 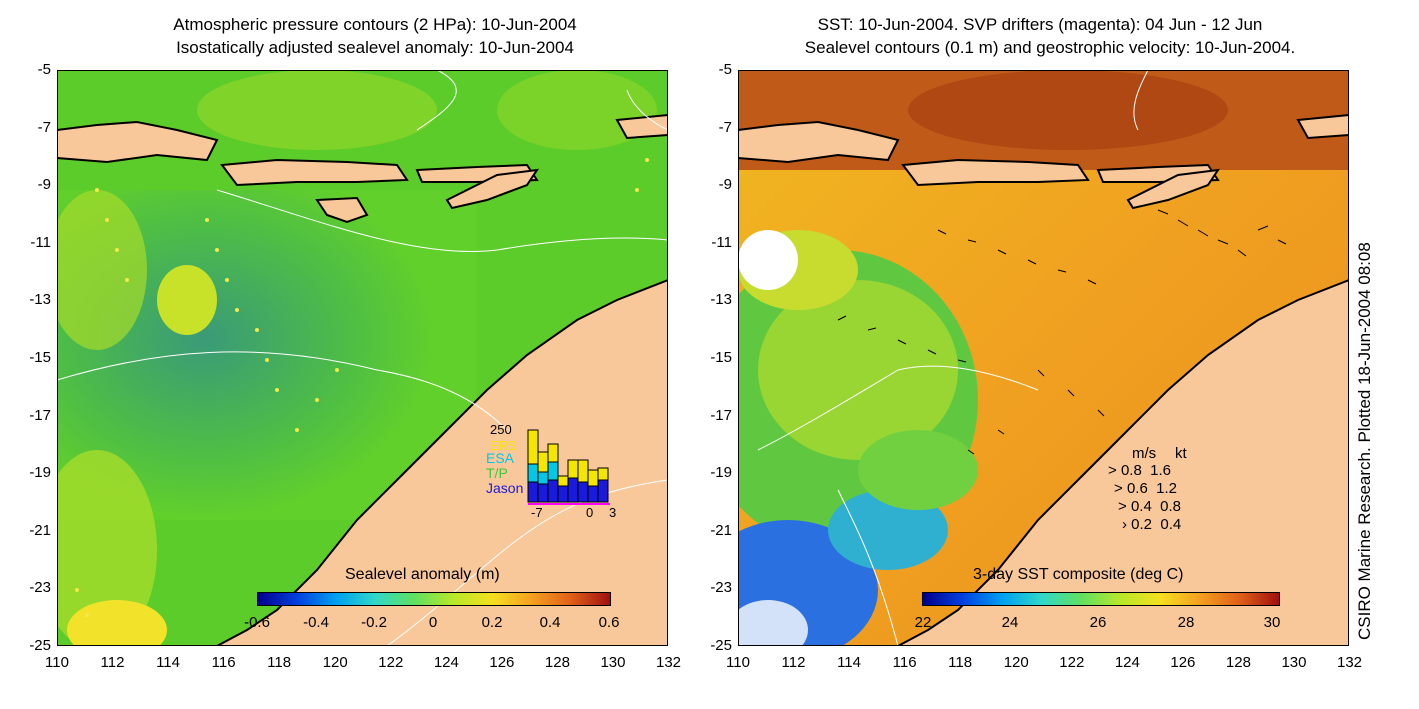 I want to click on scale-kt-3: 0.4, so click(x=1171, y=524).